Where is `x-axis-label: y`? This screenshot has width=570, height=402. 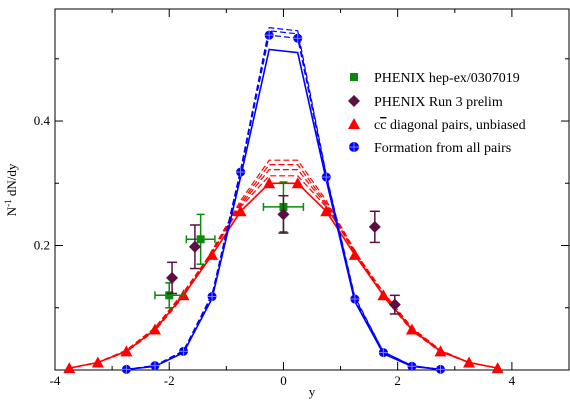 x-axis-label: y is located at coordinates (312, 391).